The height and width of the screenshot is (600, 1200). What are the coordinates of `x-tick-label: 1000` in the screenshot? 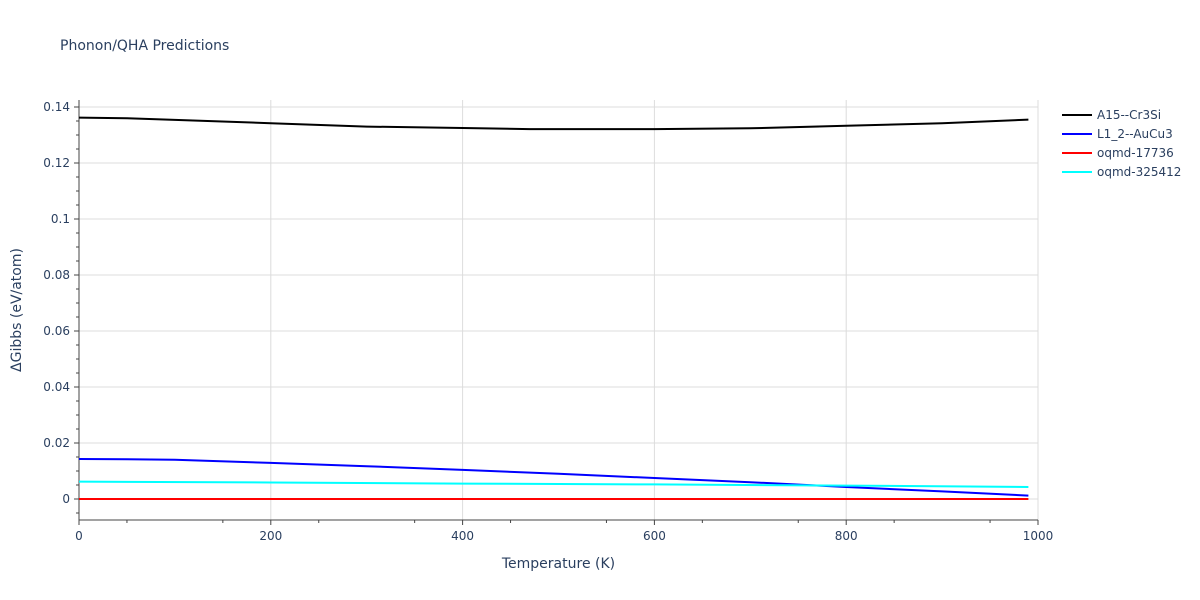 It's located at (1038, 536).